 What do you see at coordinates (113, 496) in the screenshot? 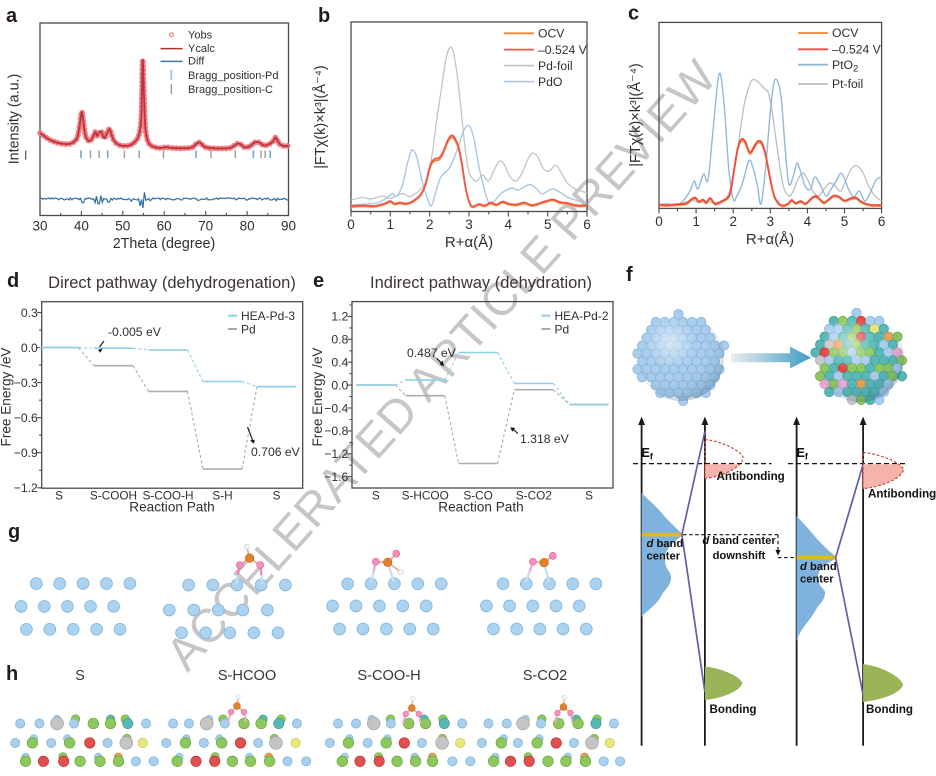
I see `svg-text: S-COOH` at bounding box center [113, 496].